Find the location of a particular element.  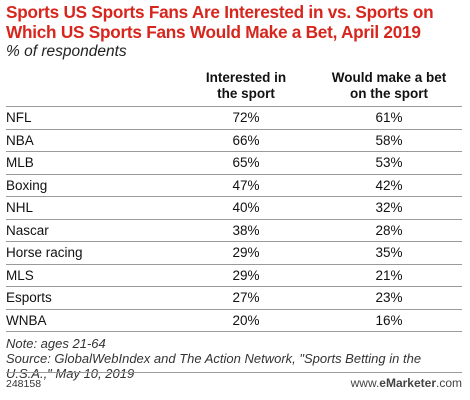

table-row: Esports 27% 23% is located at coordinates (234, 297).